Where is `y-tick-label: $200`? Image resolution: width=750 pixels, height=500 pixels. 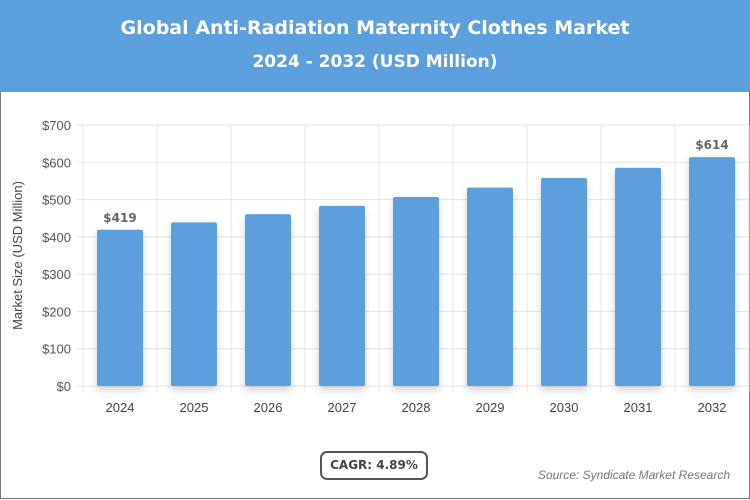
y-tick-label: $200 is located at coordinates (56, 311).